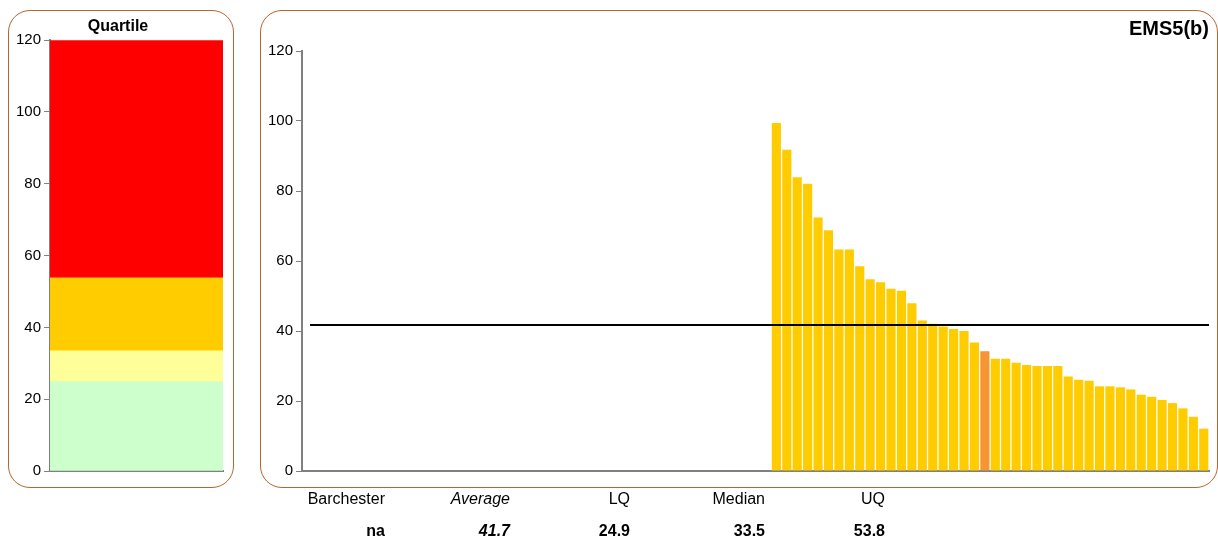  I want to click on text: UQ, so click(872, 499).